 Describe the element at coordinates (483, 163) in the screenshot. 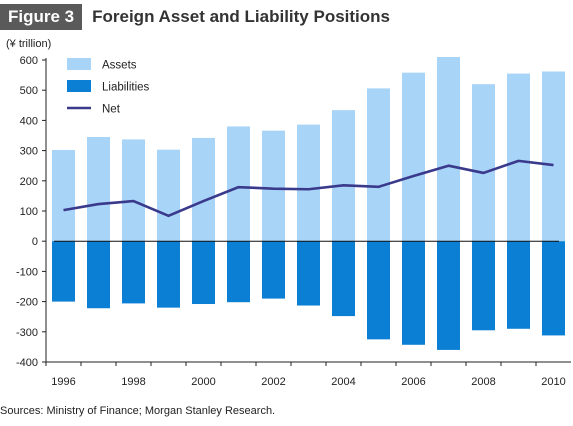

I see `assets-bar-2008` at that location.